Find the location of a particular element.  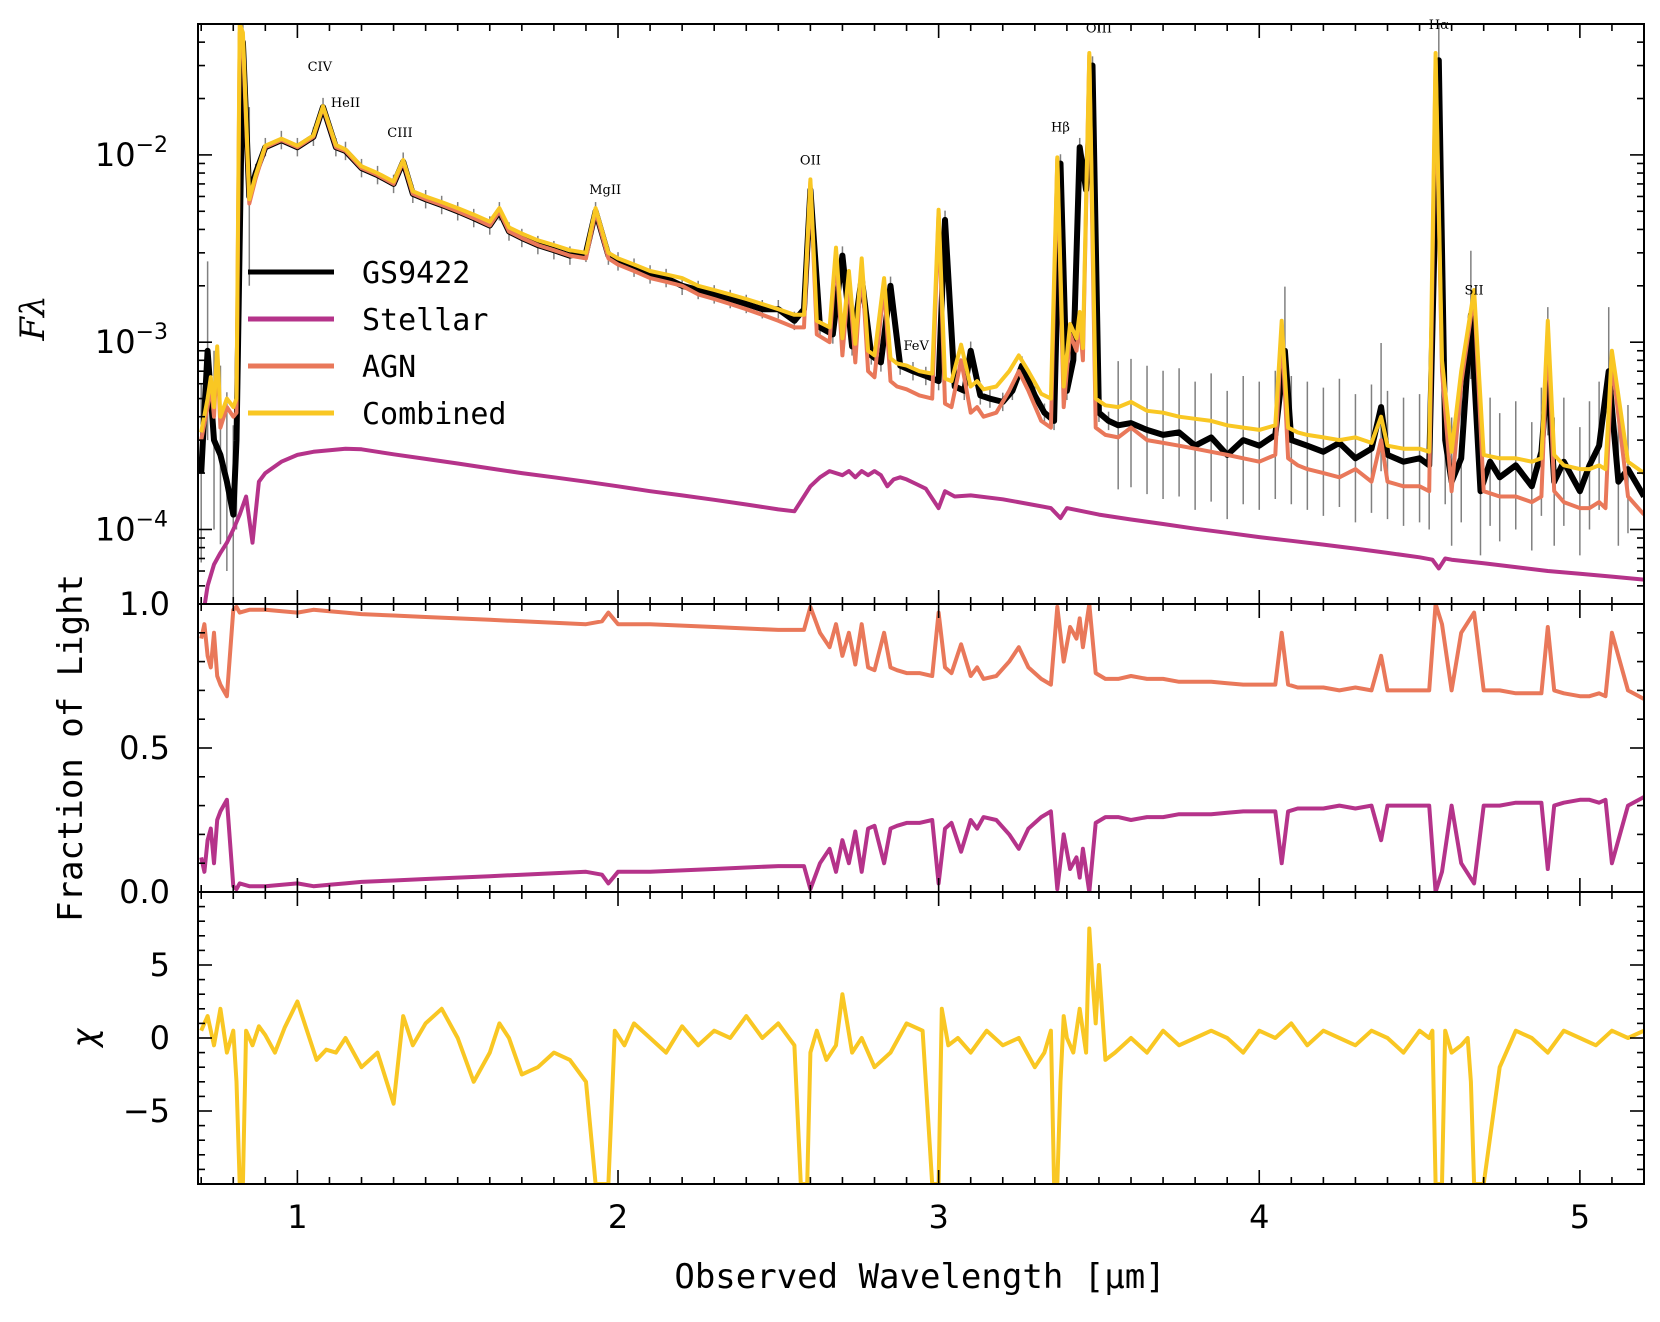

line-label: MgII is located at coordinates (605, 190).